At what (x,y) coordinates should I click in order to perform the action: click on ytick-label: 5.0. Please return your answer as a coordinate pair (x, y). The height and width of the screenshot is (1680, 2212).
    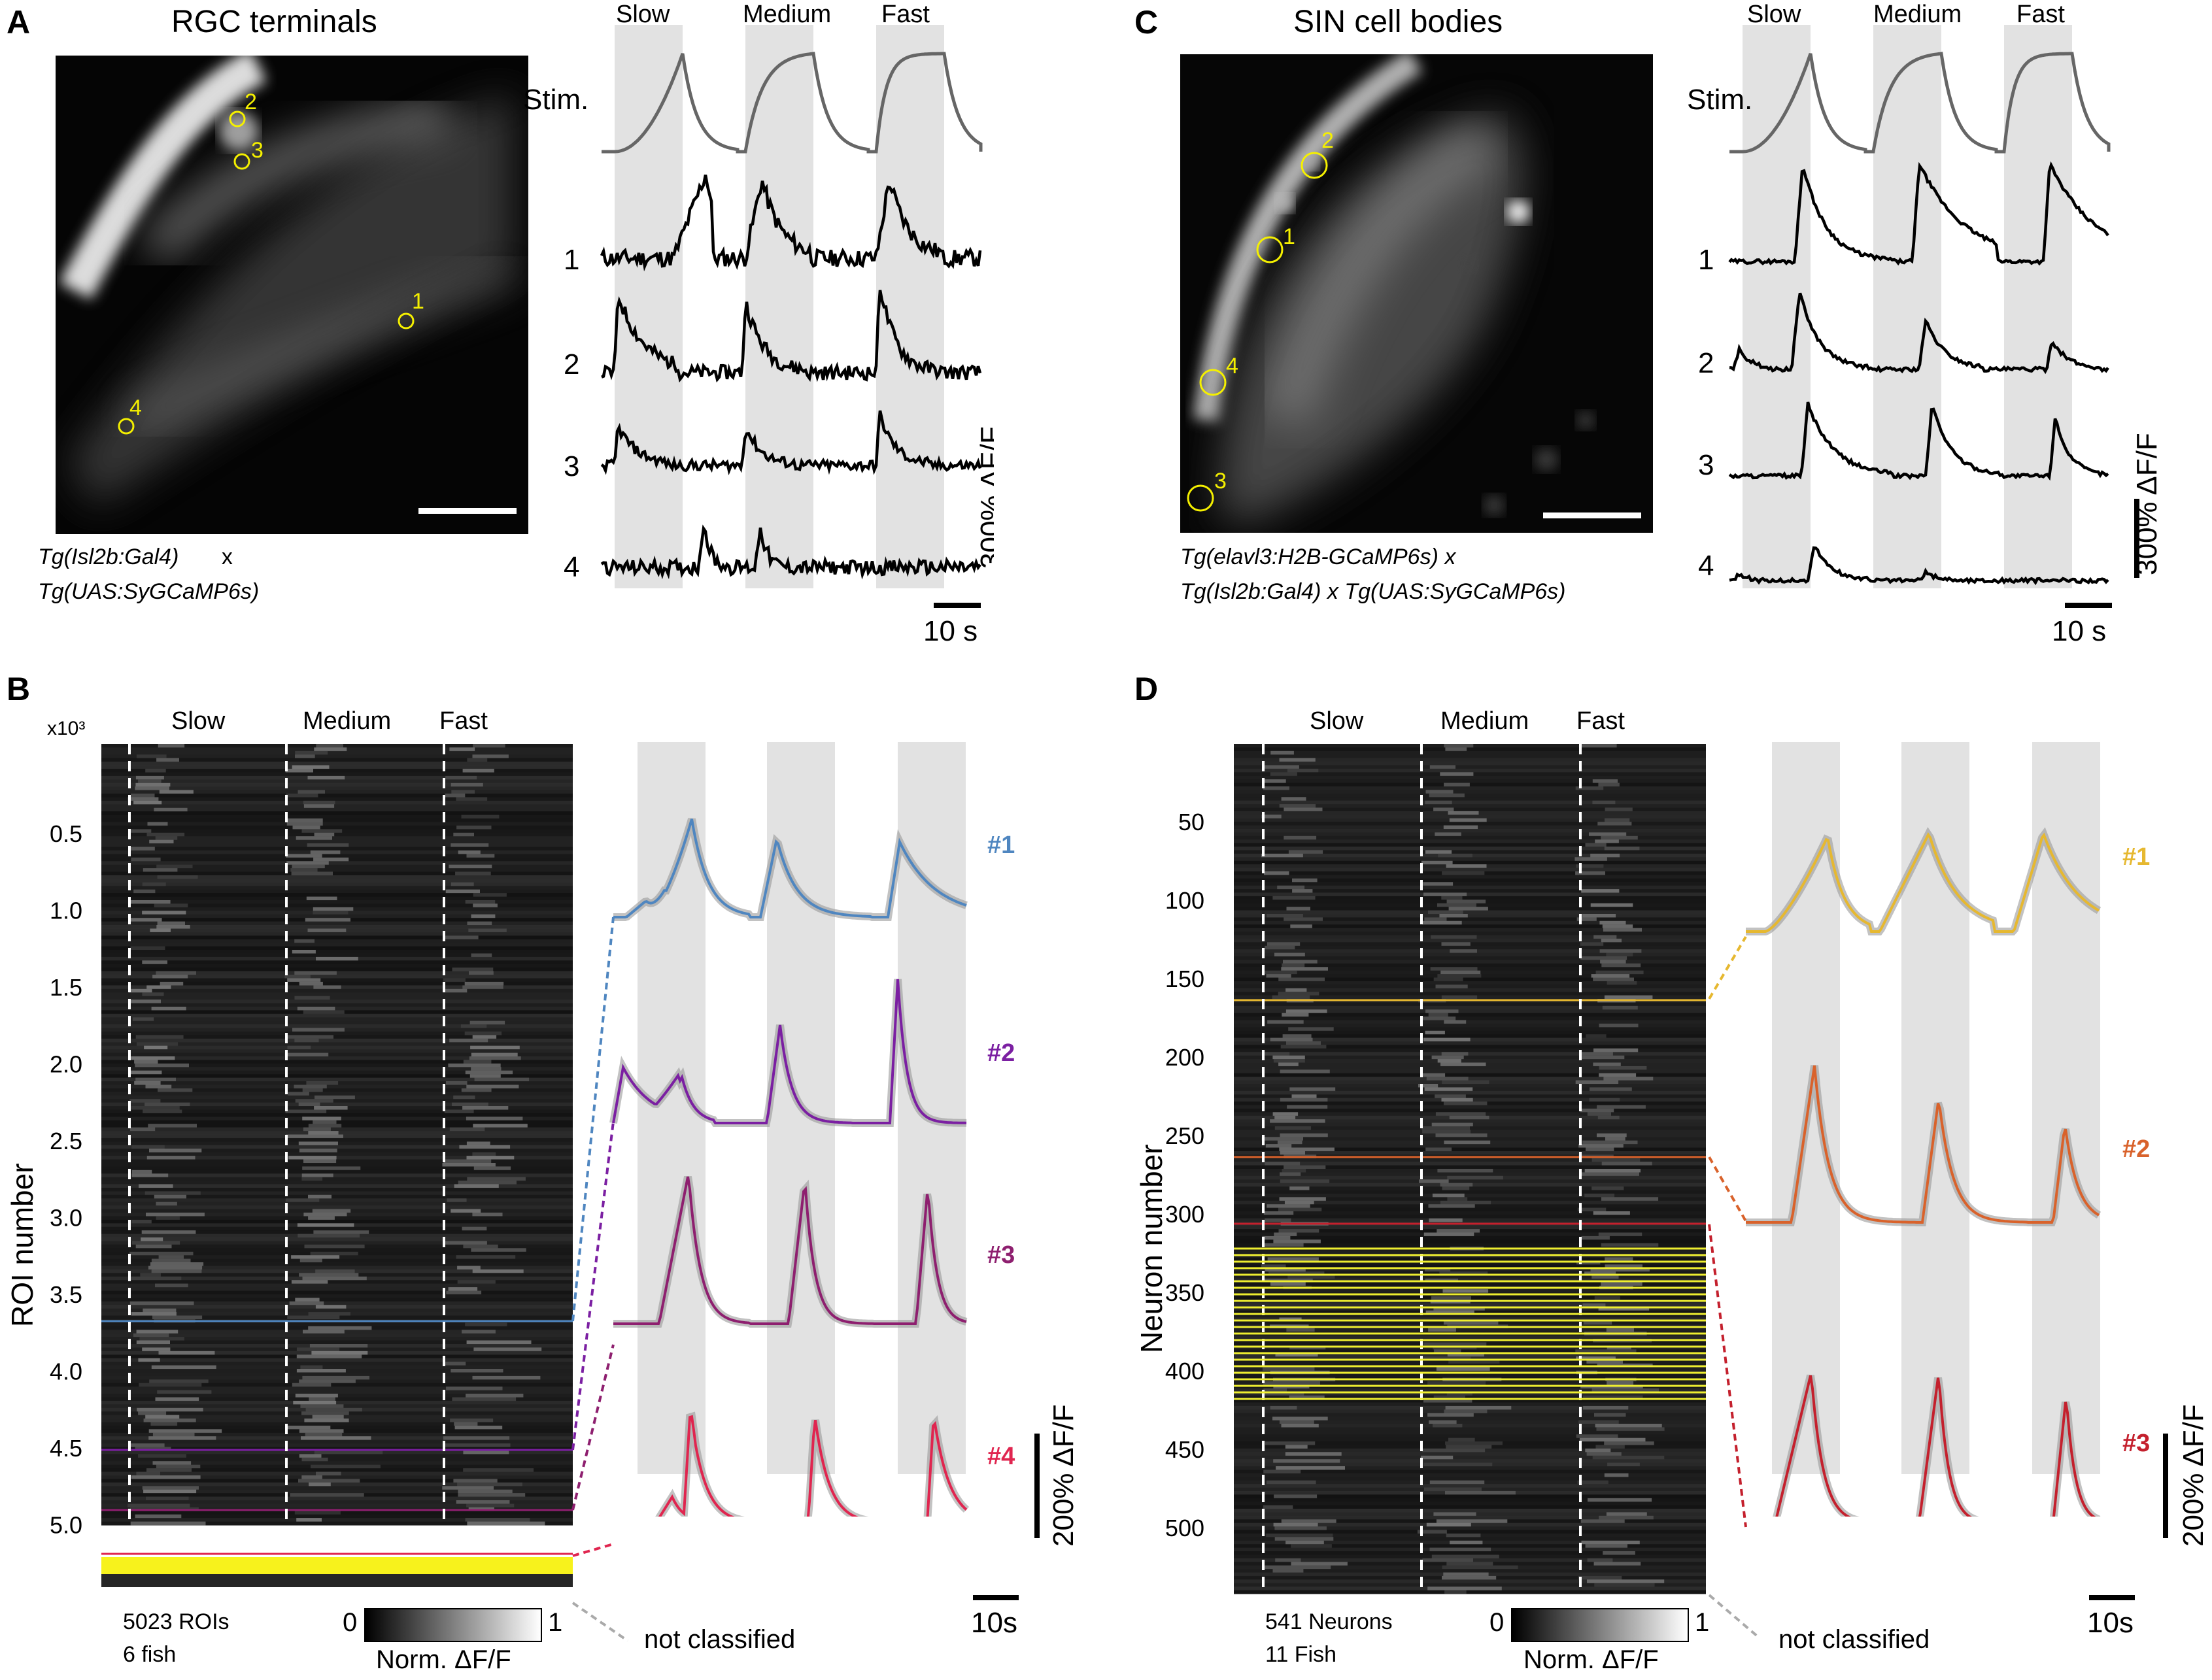
    Looking at the image, I should click on (66, 1525).